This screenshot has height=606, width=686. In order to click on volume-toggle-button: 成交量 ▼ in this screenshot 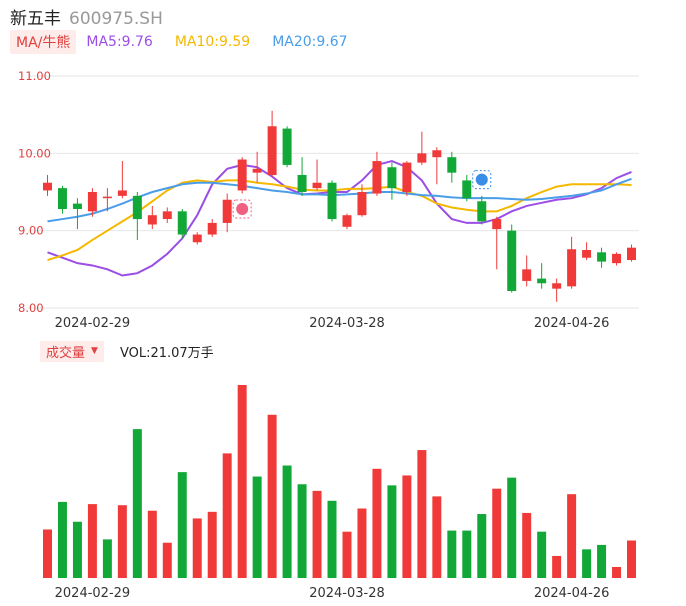, I will do `click(72, 351)`.